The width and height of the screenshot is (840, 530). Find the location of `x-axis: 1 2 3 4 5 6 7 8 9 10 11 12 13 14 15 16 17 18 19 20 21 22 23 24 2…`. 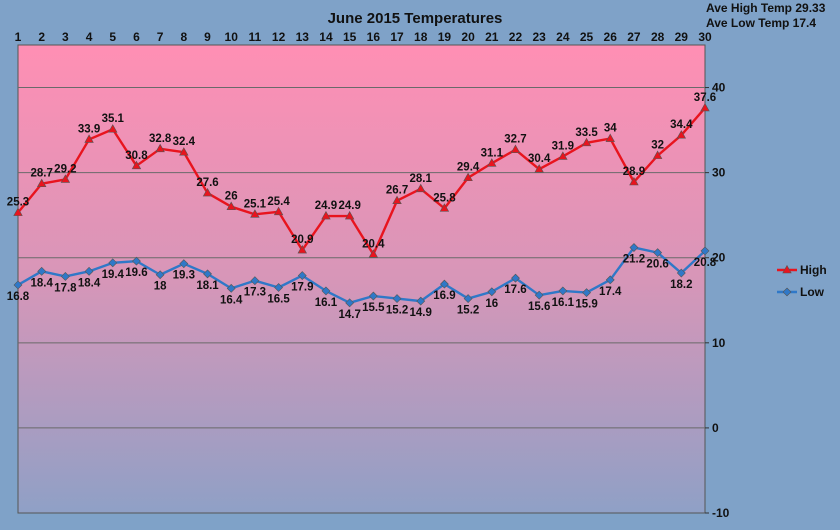

x-axis: 1 2 3 4 5 6 7 8 9 10 11 12 13 14 15 16 17 18 19 20 21 22 23 24 2… is located at coordinates (363, 37).